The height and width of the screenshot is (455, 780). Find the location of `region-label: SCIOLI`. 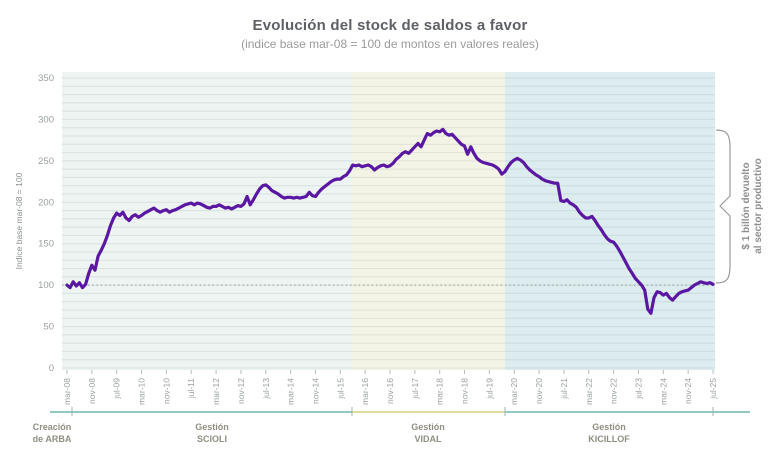

region-label: SCIOLI is located at coordinates (212, 439).